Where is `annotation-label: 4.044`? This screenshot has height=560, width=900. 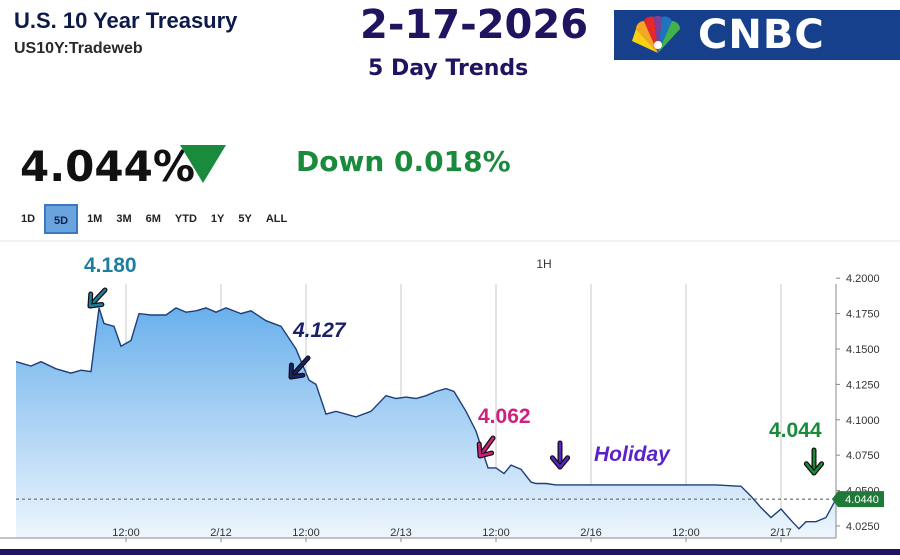 annotation-label: 4.044 is located at coordinates (795, 430).